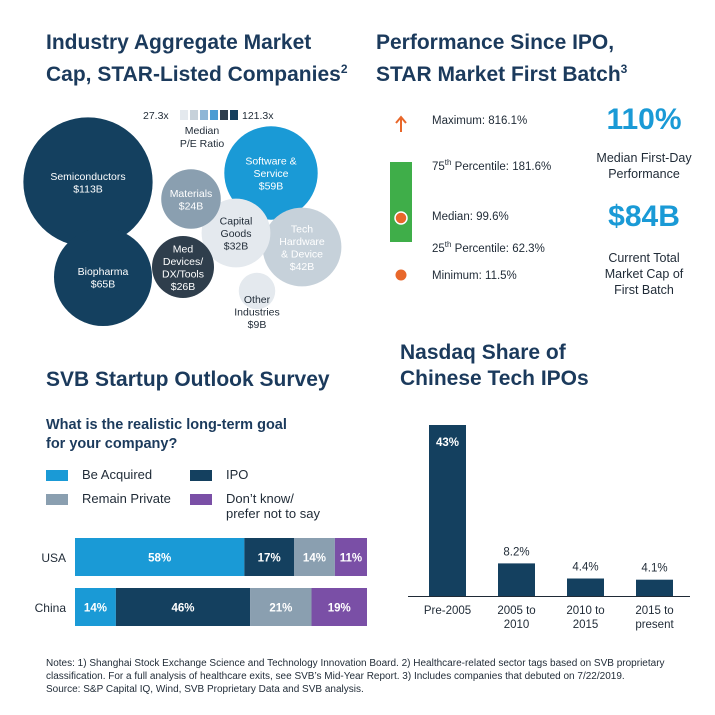 This screenshot has height=715, width=715. I want to click on legend-dont-know: Don’t know/ prefer not to say, so click(255, 506).